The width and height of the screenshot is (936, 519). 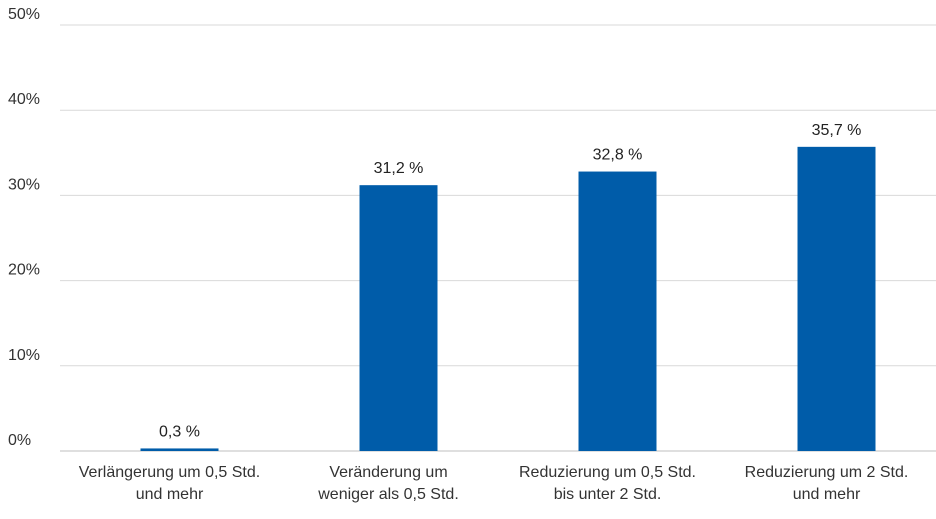 What do you see at coordinates (24, 14) in the screenshot?
I see `y-tick-label-5: 50%` at bounding box center [24, 14].